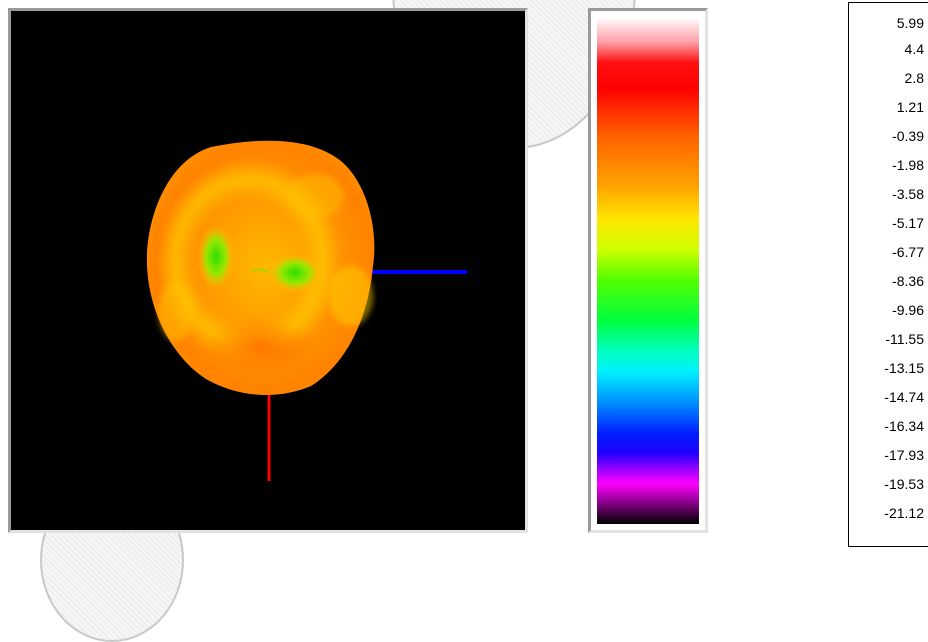 This screenshot has height=642, width=928. Describe the element at coordinates (908, 165) in the screenshot. I see `scale-label: -1.98` at that location.